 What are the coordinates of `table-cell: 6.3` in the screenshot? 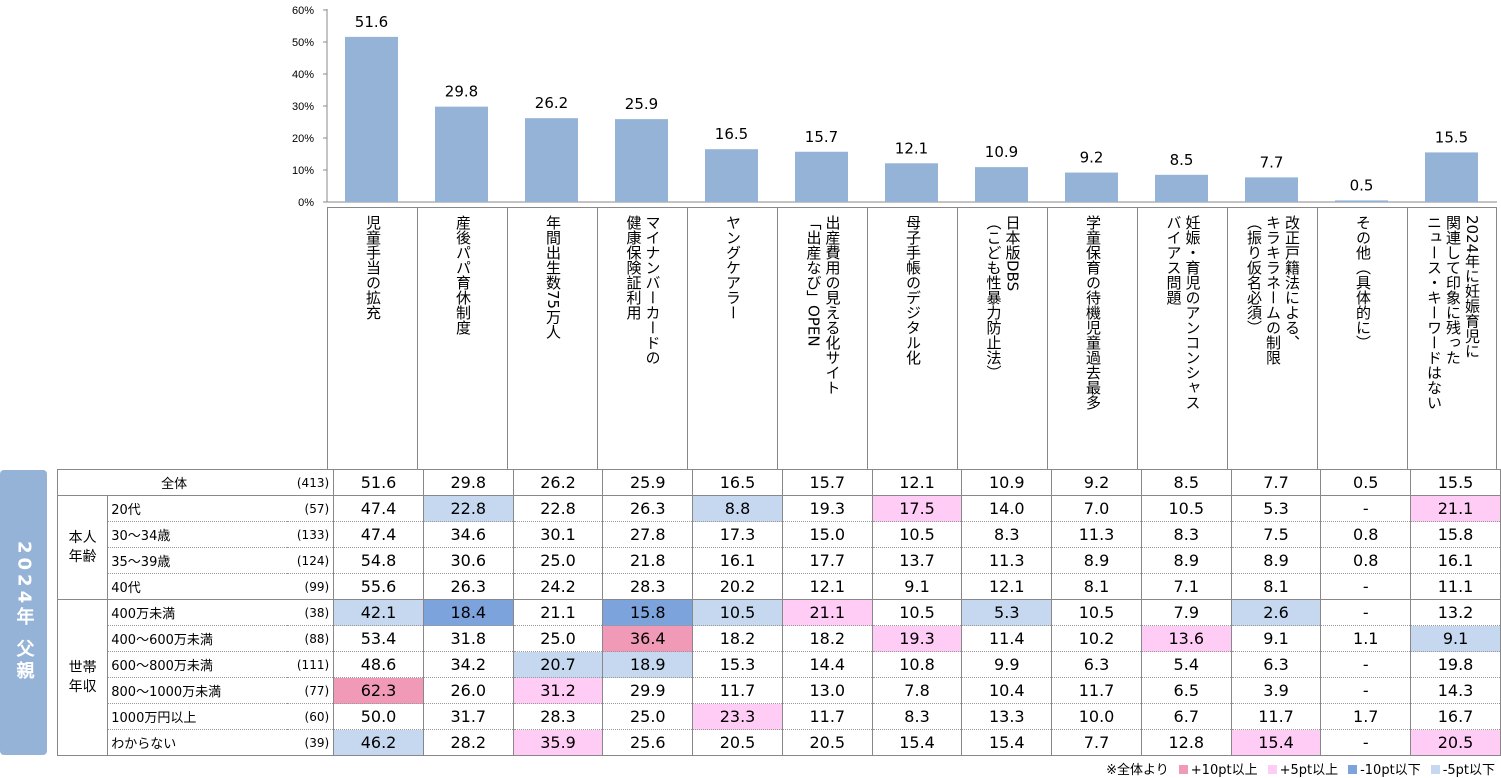 It's located at (1096, 664).